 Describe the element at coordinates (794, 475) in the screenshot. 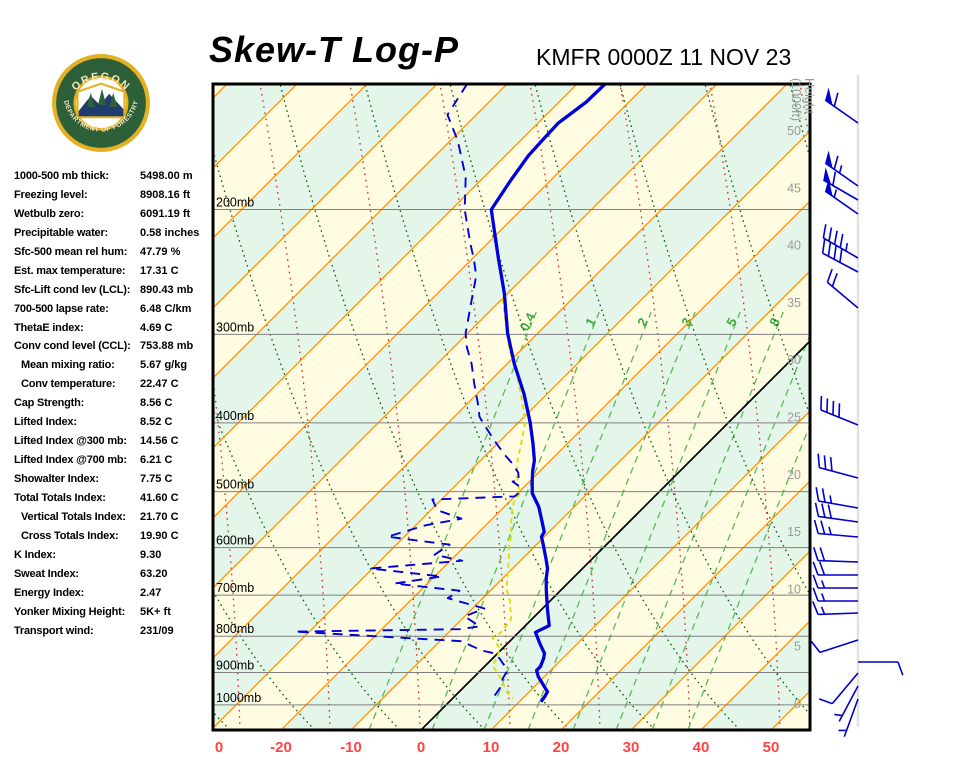

I see `height-label: 20` at that location.